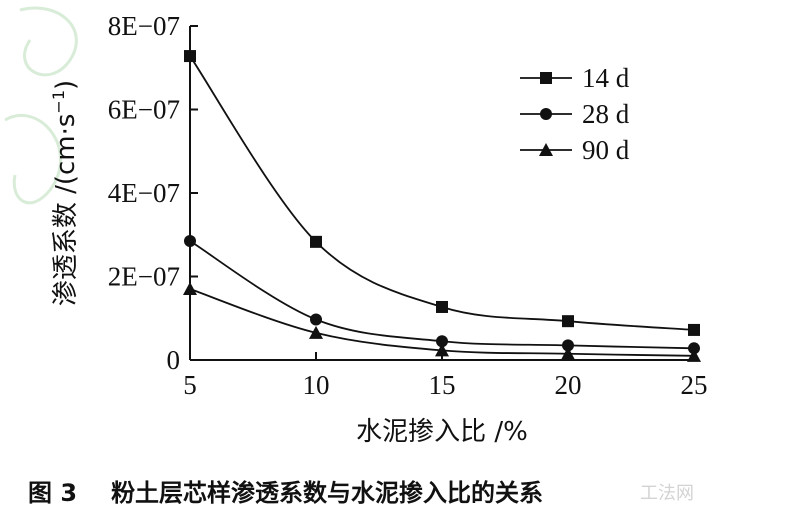 The height and width of the screenshot is (527, 806). What do you see at coordinates (442, 295) in the screenshot?
I see `series-line-28d` at bounding box center [442, 295].